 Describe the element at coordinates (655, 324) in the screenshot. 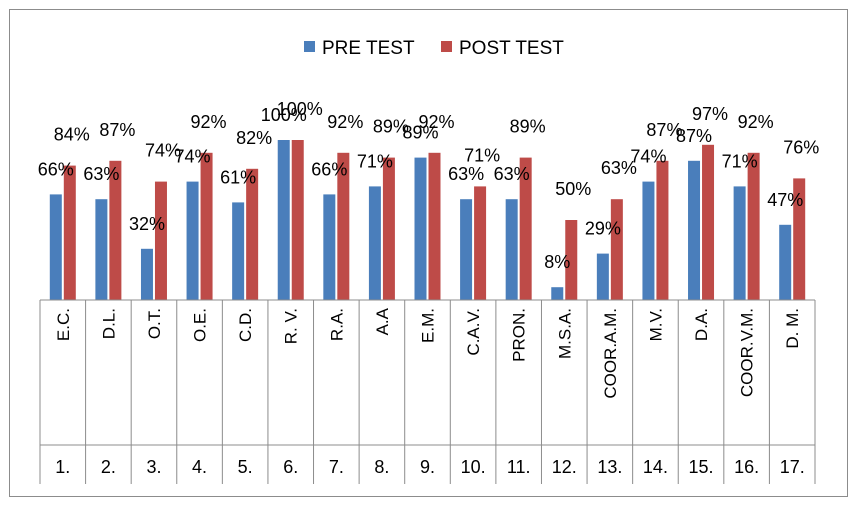

I see `category-label: M.V.` at that location.